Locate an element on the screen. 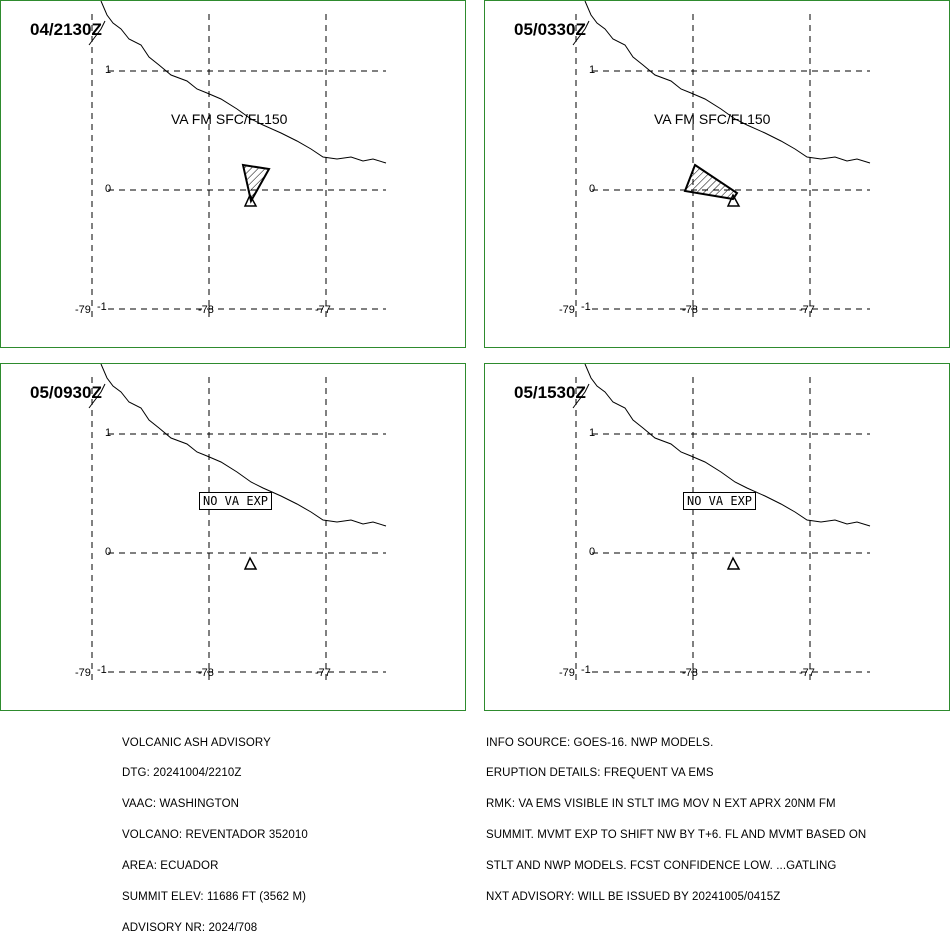 The height and width of the screenshot is (944, 950). advisory-line: DTG: 20241004/2210Z is located at coordinates (182, 773).